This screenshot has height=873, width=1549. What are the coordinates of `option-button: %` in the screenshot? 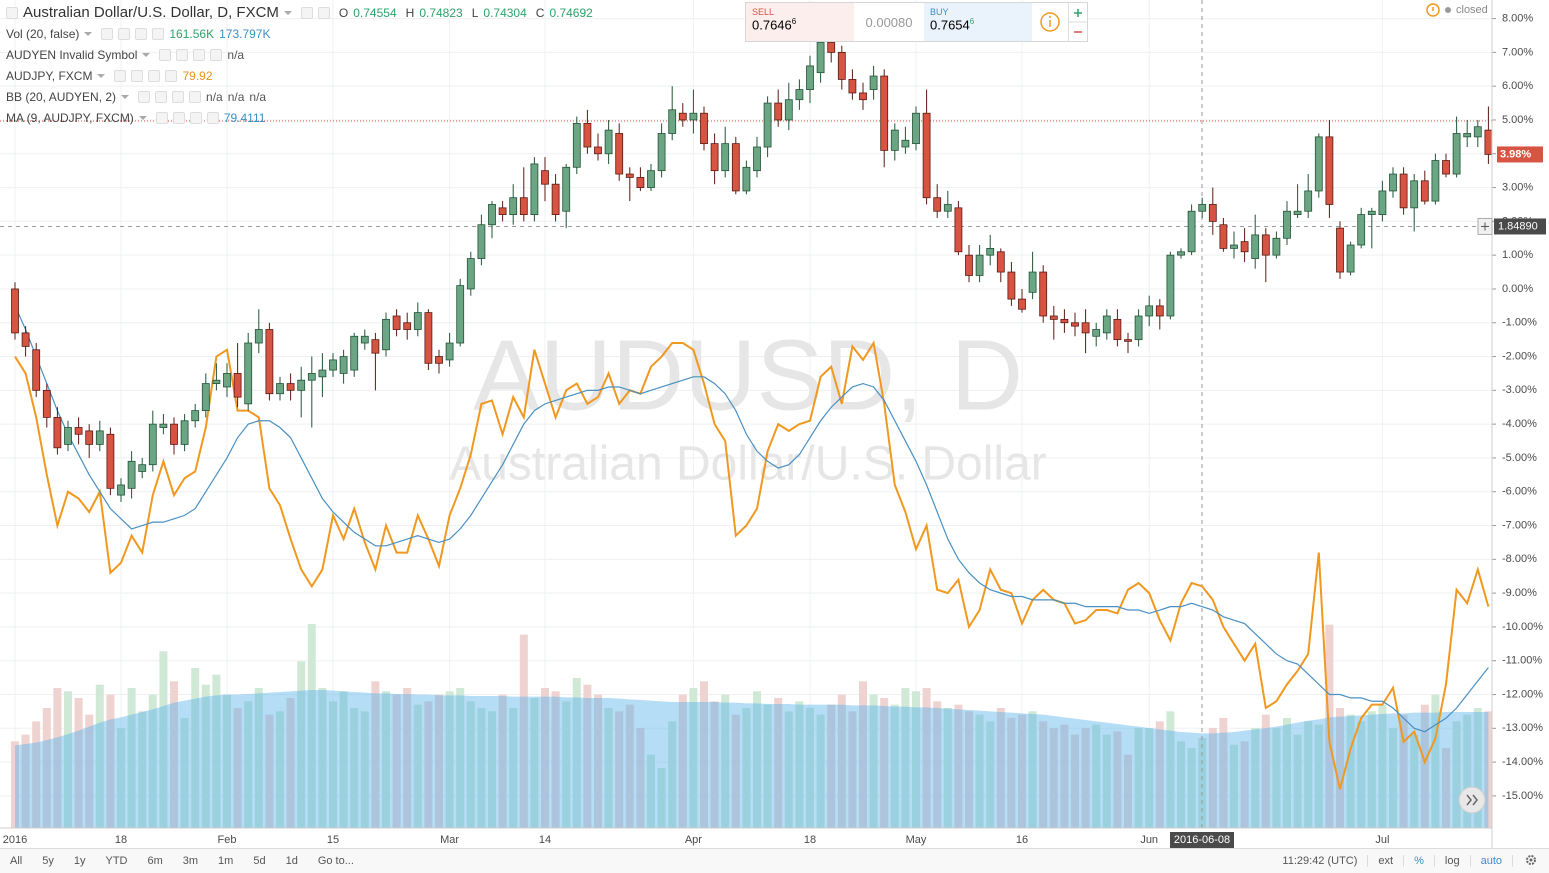 It's located at (1419, 861).